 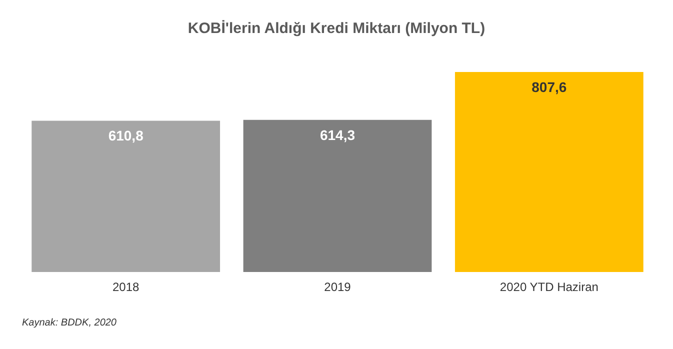 I want to click on x-tick-label: 2020 YTD Haziran, so click(x=549, y=287).